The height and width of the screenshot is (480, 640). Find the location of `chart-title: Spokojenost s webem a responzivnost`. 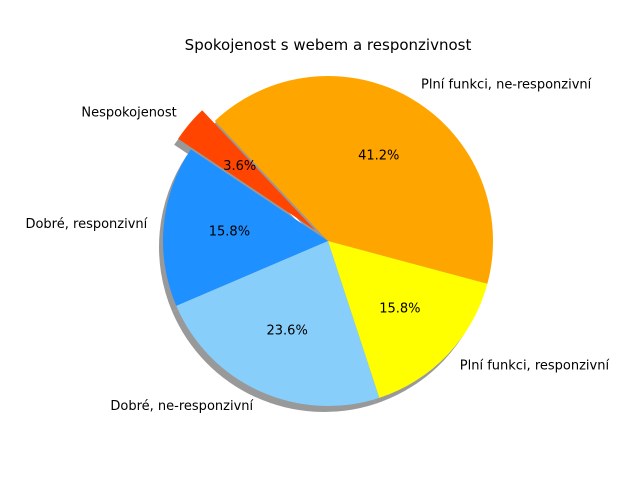

chart-title: Spokojenost s webem a responzivnost is located at coordinates (328, 45).